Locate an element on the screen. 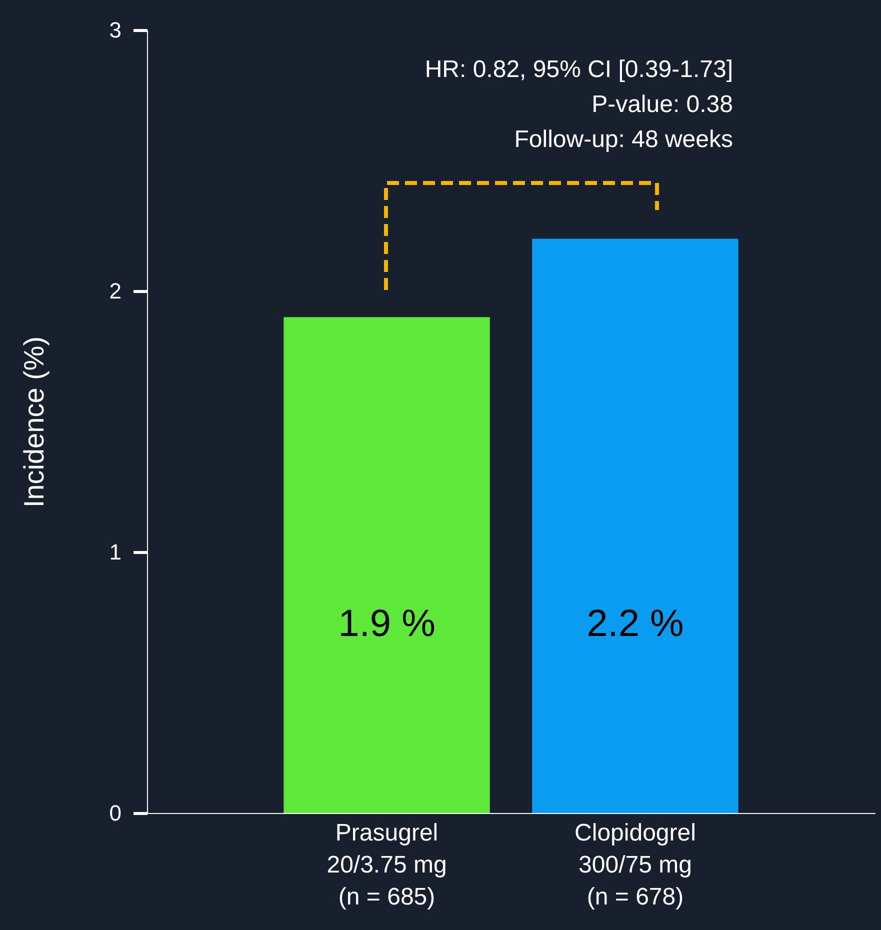 The width and height of the screenshot is (881, 930). y-tick-label: 1 is located at coordinates (115, 552).